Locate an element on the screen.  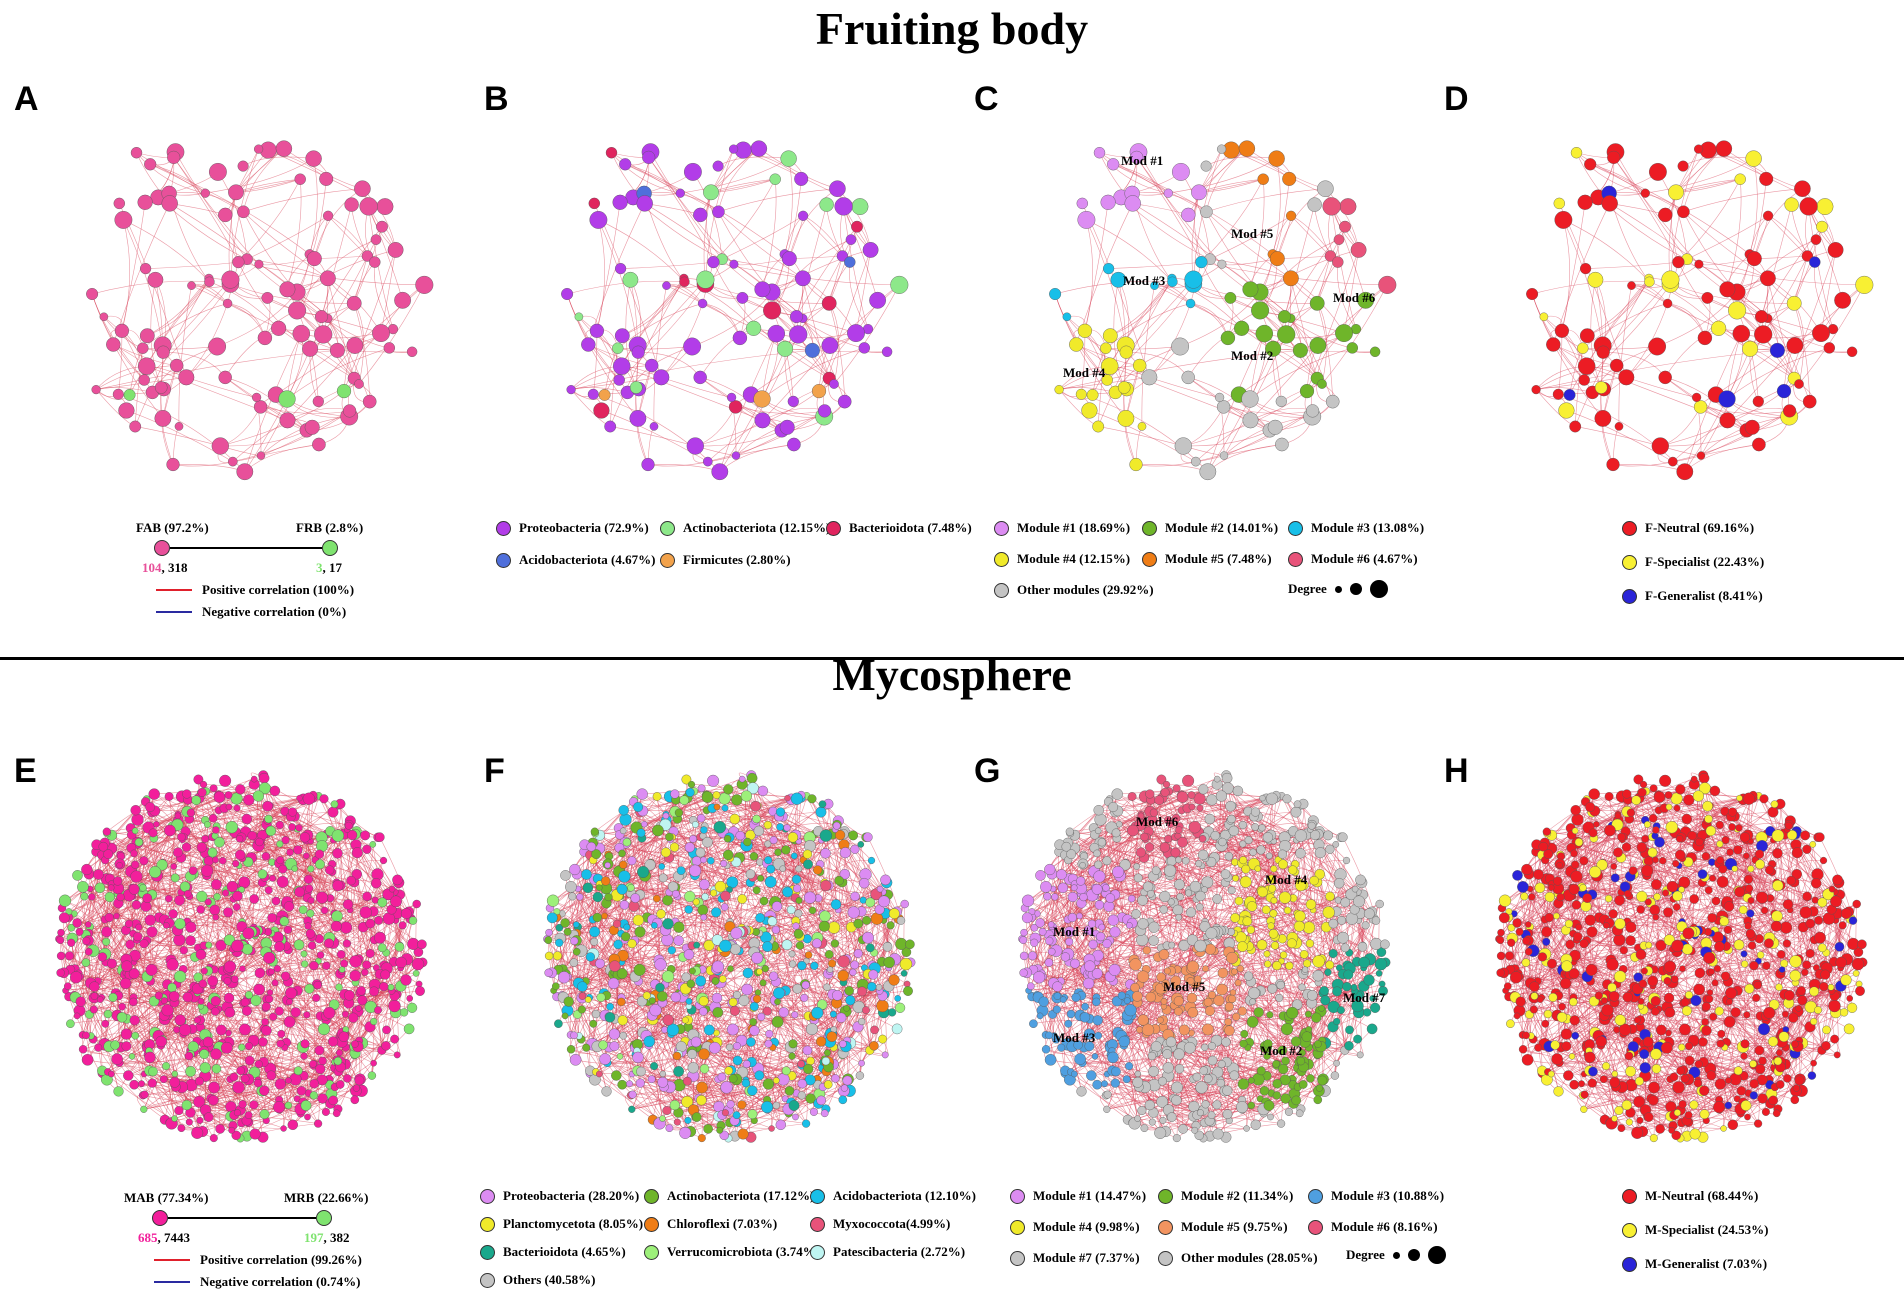
module-label: Mod #2 is located at coordinates (1252, 355).